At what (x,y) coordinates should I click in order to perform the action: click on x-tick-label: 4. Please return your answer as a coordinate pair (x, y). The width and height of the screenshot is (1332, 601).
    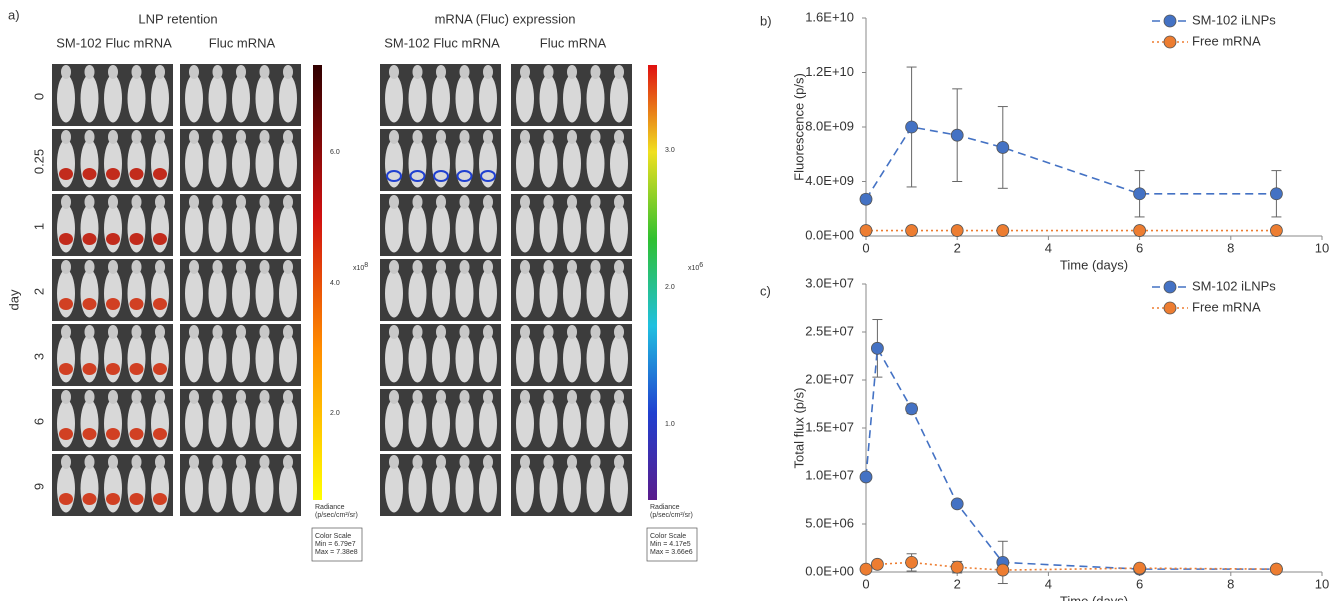
    Looking at the image, I should click on (1048, 247).